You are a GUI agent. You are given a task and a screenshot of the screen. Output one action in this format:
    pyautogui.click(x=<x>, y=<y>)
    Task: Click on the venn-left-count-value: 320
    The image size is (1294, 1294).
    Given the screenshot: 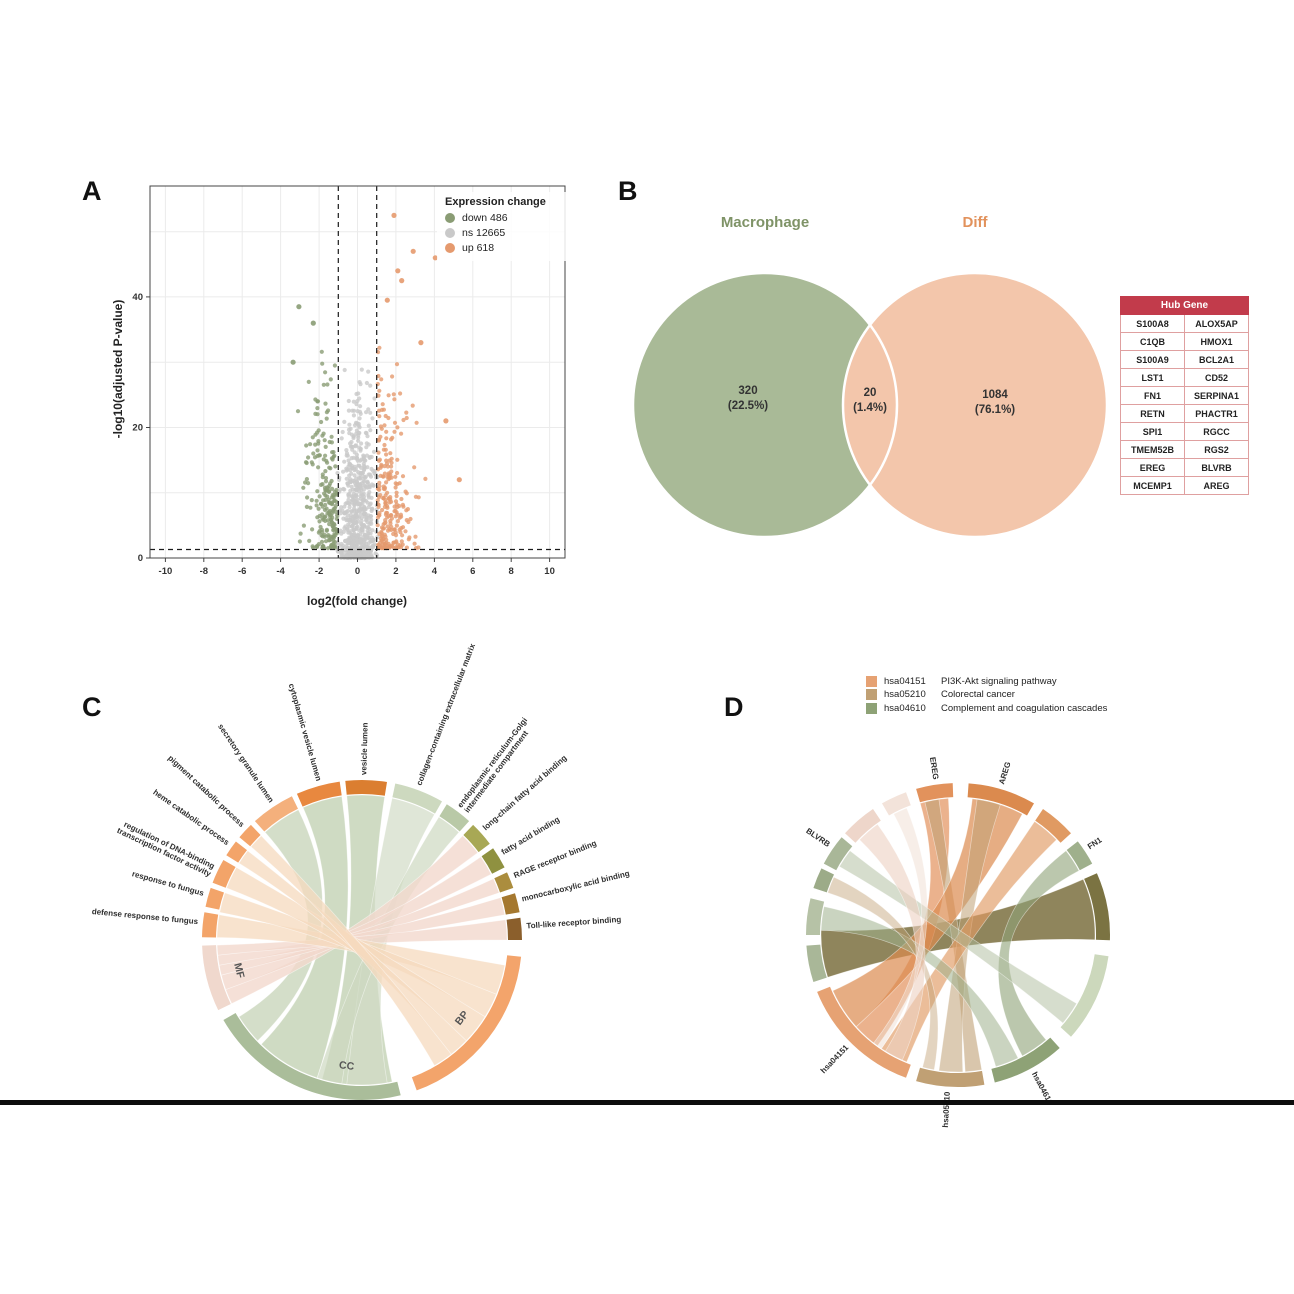 What is the action you would take?
    pyautogui.click(x=748, y=391)
    